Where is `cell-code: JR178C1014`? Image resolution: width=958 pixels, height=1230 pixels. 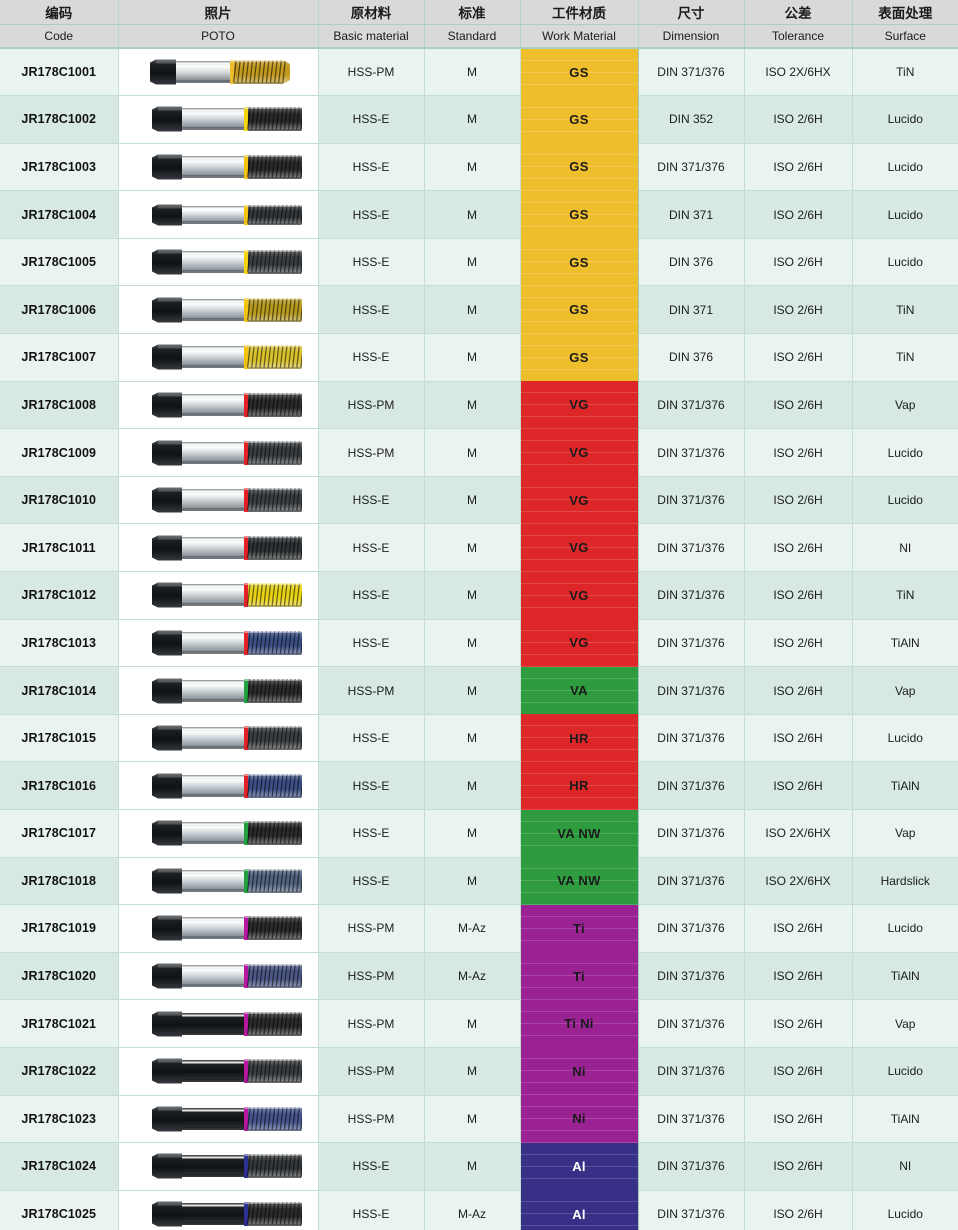 cell-code: JR178C1014 is located at coordinates (59, 690).